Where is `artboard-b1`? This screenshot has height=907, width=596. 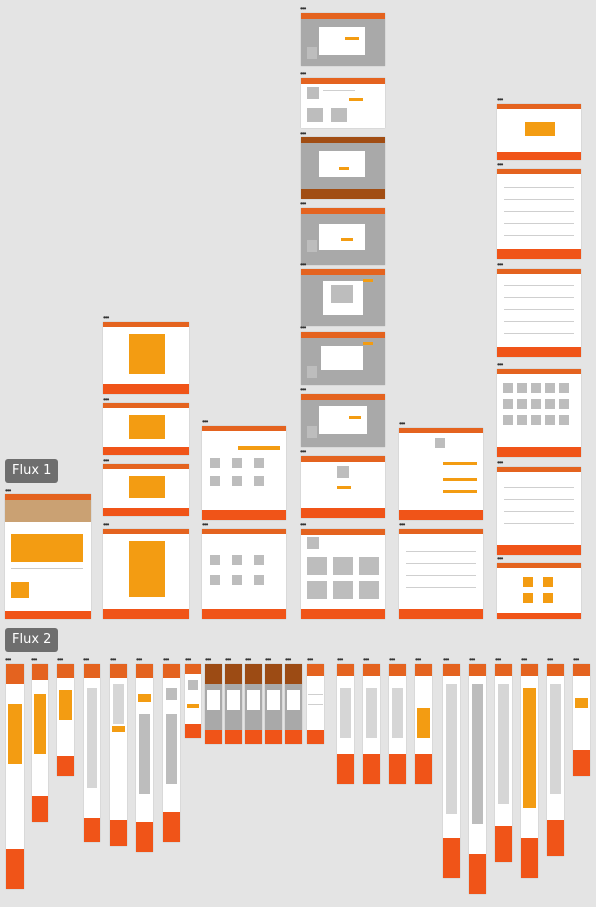
artboard-b1 is located at coordinates (146, 358).